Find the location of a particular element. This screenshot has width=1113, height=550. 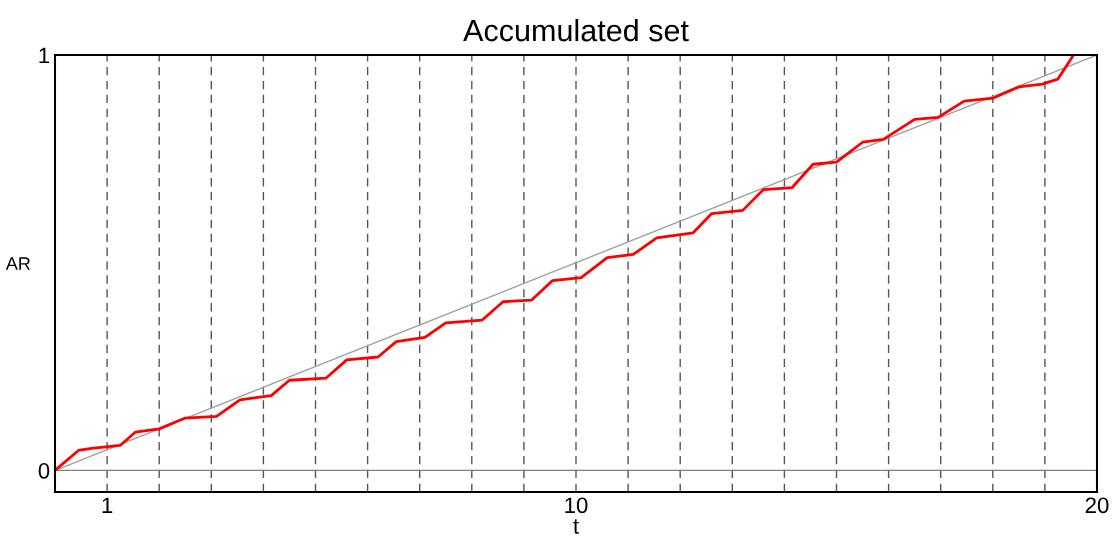

x-tick-label: 1 is located at coordinates (107, 505).